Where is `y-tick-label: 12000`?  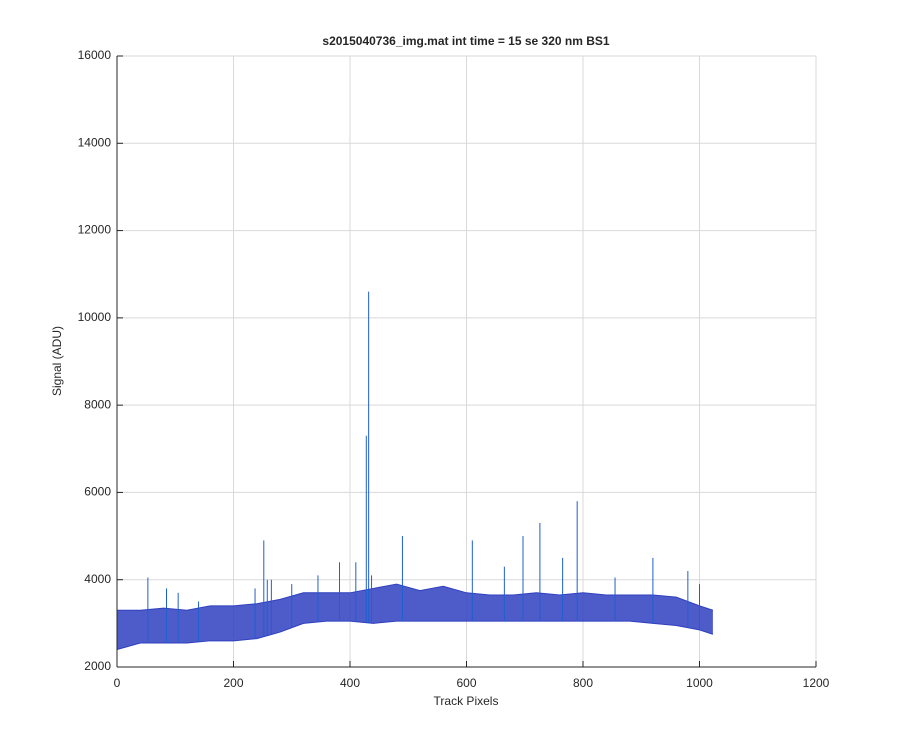
y-tick-label: 12000 is located at coordinates (95, 230).